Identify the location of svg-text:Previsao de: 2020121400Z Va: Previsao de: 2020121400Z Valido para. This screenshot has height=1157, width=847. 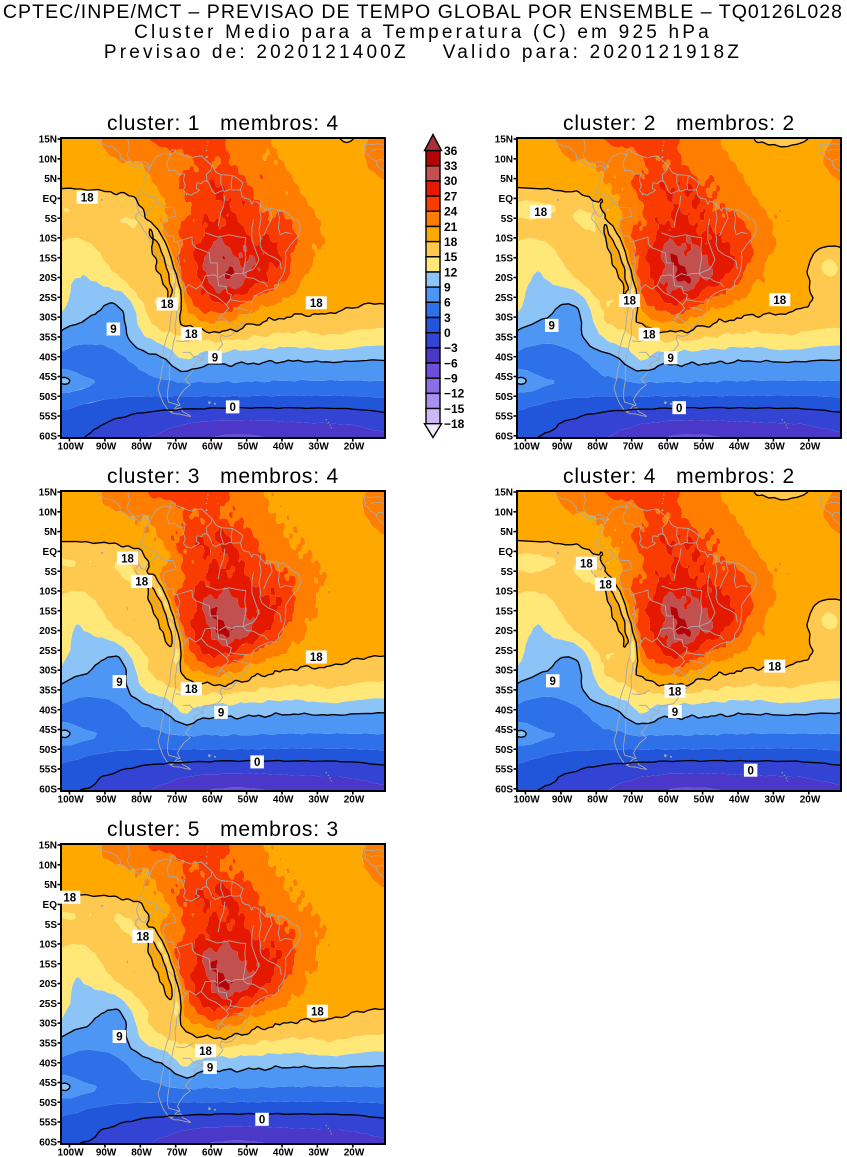
(423, 52).